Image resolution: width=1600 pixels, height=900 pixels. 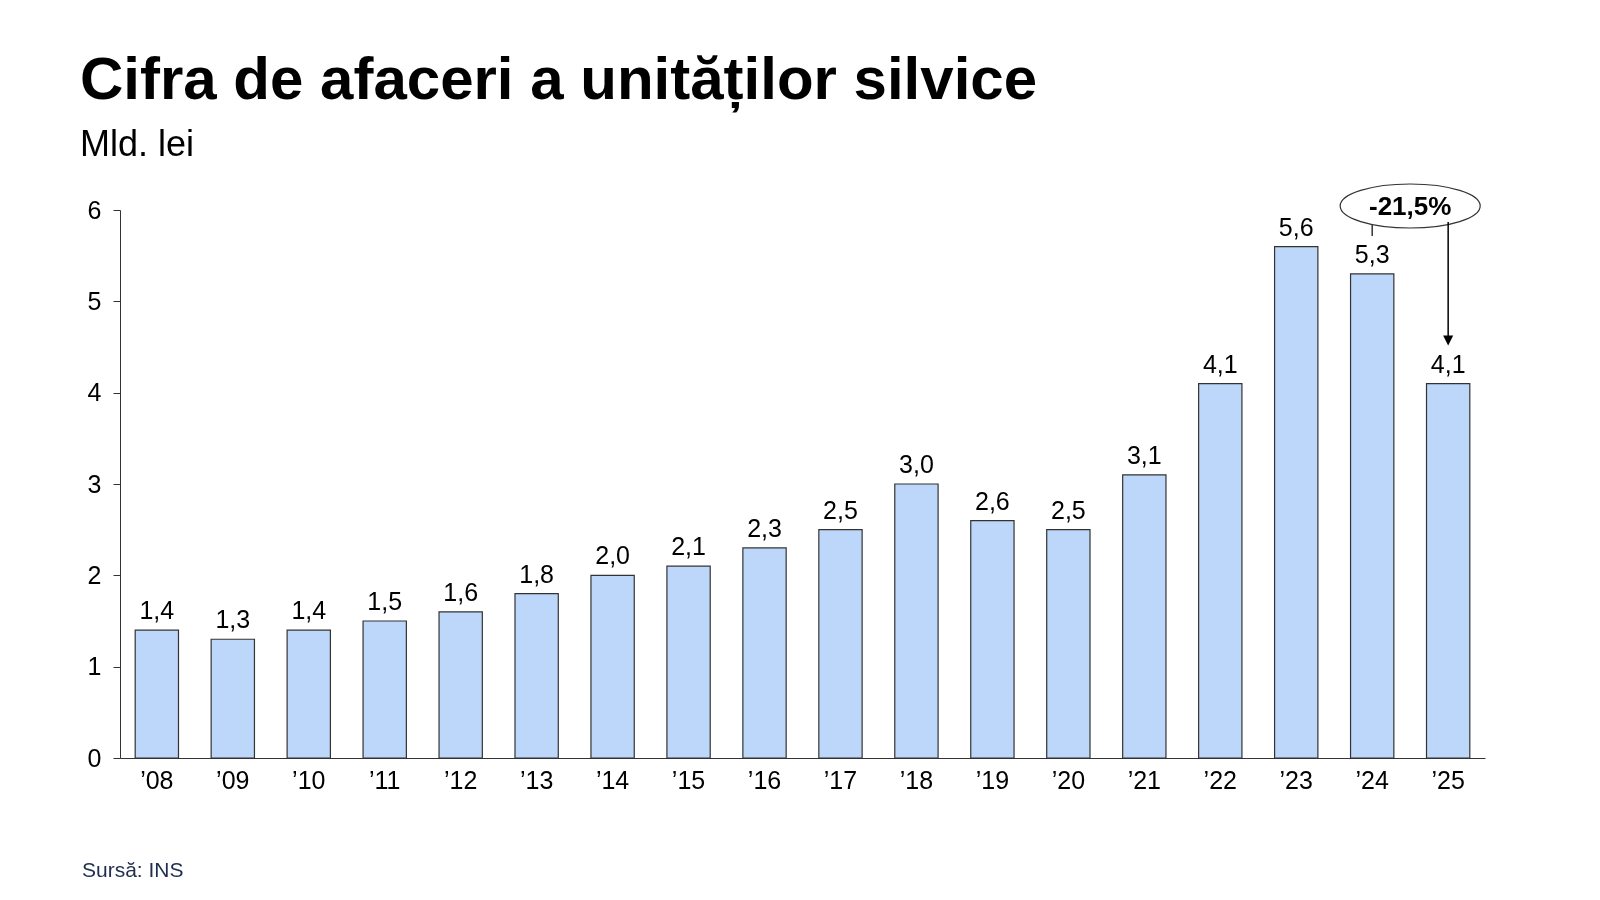 I want to click on x-tick-label: ’22, so click(x=1220, y=779).